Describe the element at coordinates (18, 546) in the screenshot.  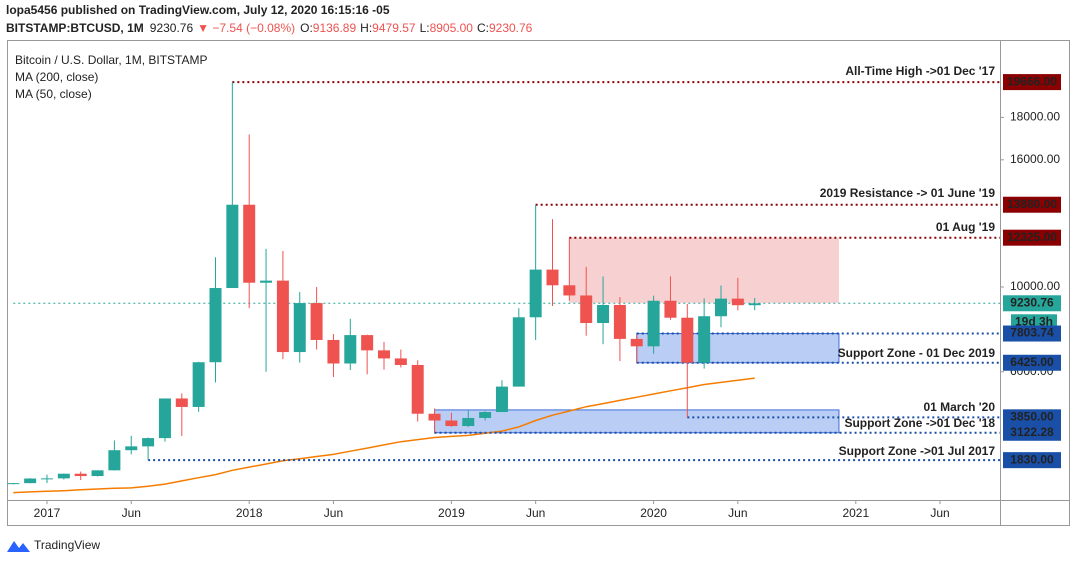
I see `logo-icon` at that location.